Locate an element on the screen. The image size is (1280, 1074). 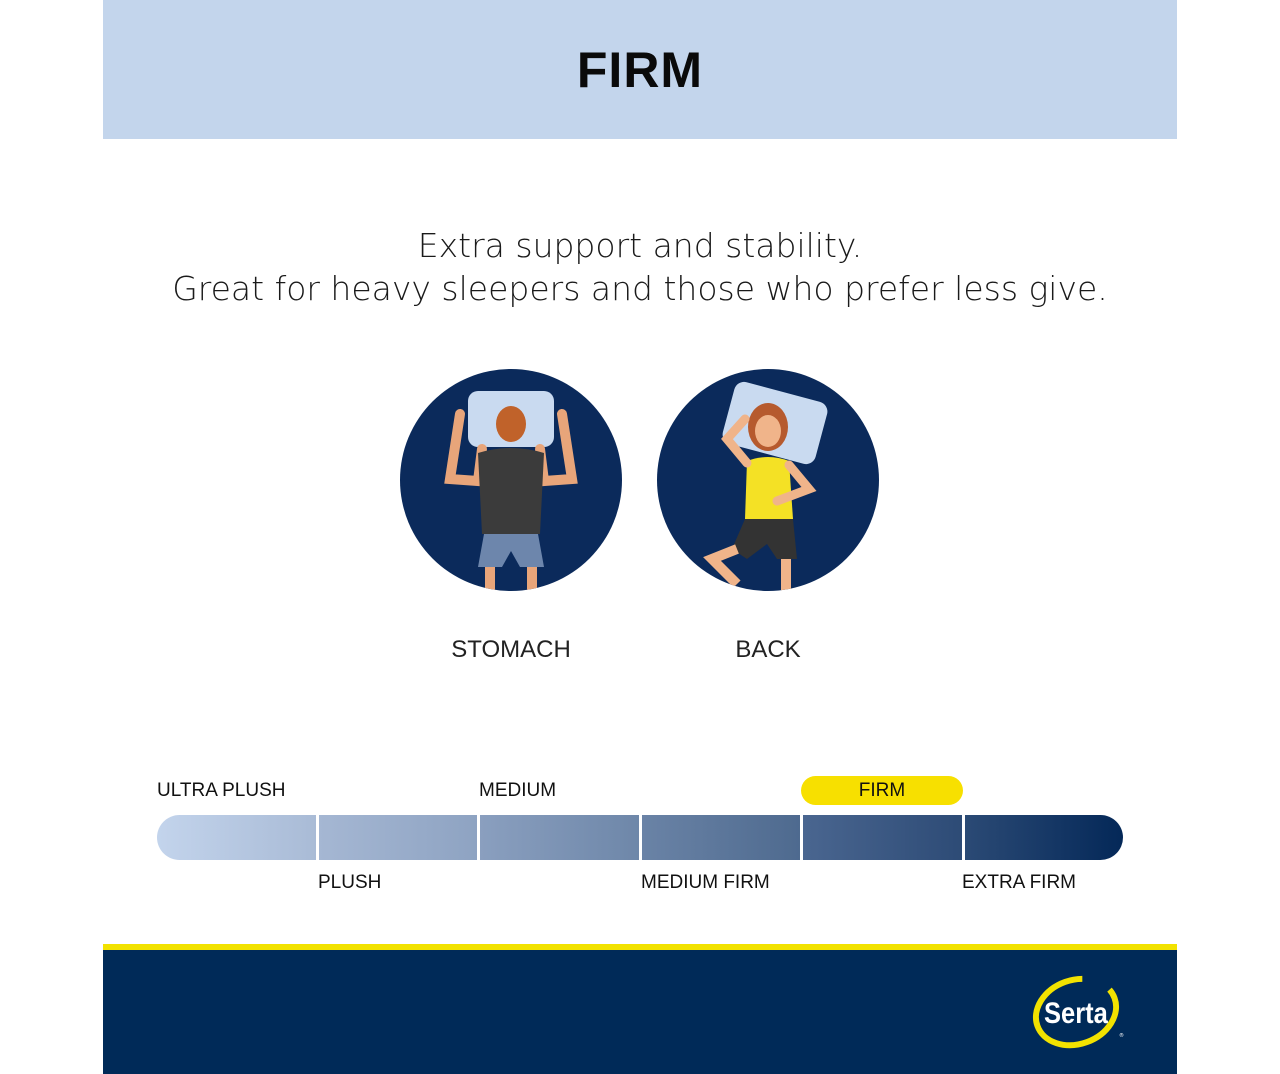
scale-label-plush: PLUSH is located at coordinates (350, 882).